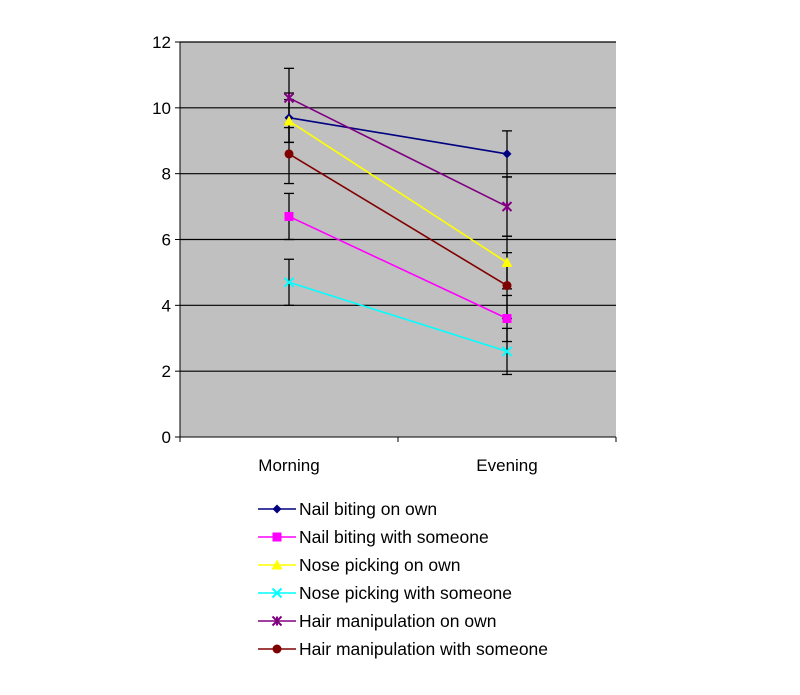 The height and width of the screenshot is (695, 800). I want to click on legend-item: Hair manipulation on own, so click(377, 621).